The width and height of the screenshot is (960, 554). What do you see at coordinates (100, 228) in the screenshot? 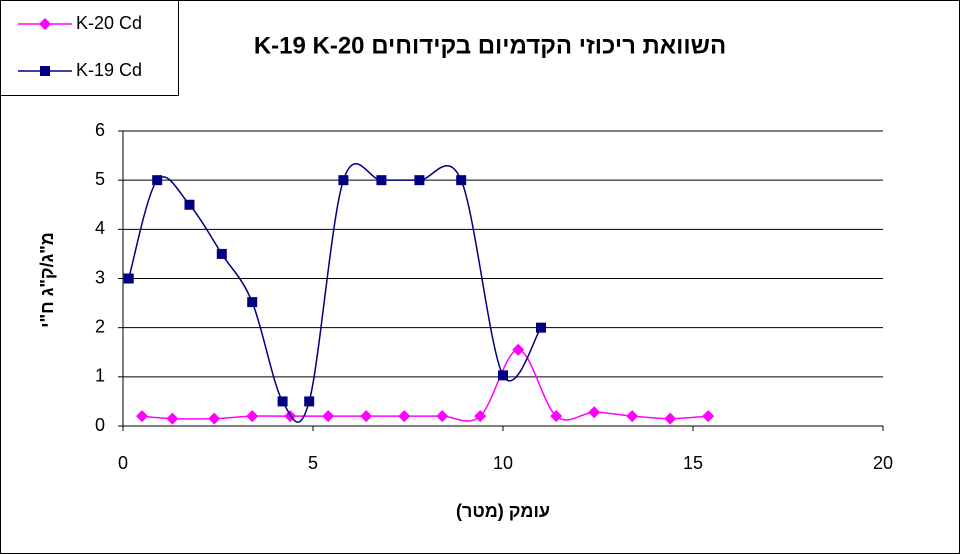
I see `y-tick-label: 4` at bounding box center [100, 228].